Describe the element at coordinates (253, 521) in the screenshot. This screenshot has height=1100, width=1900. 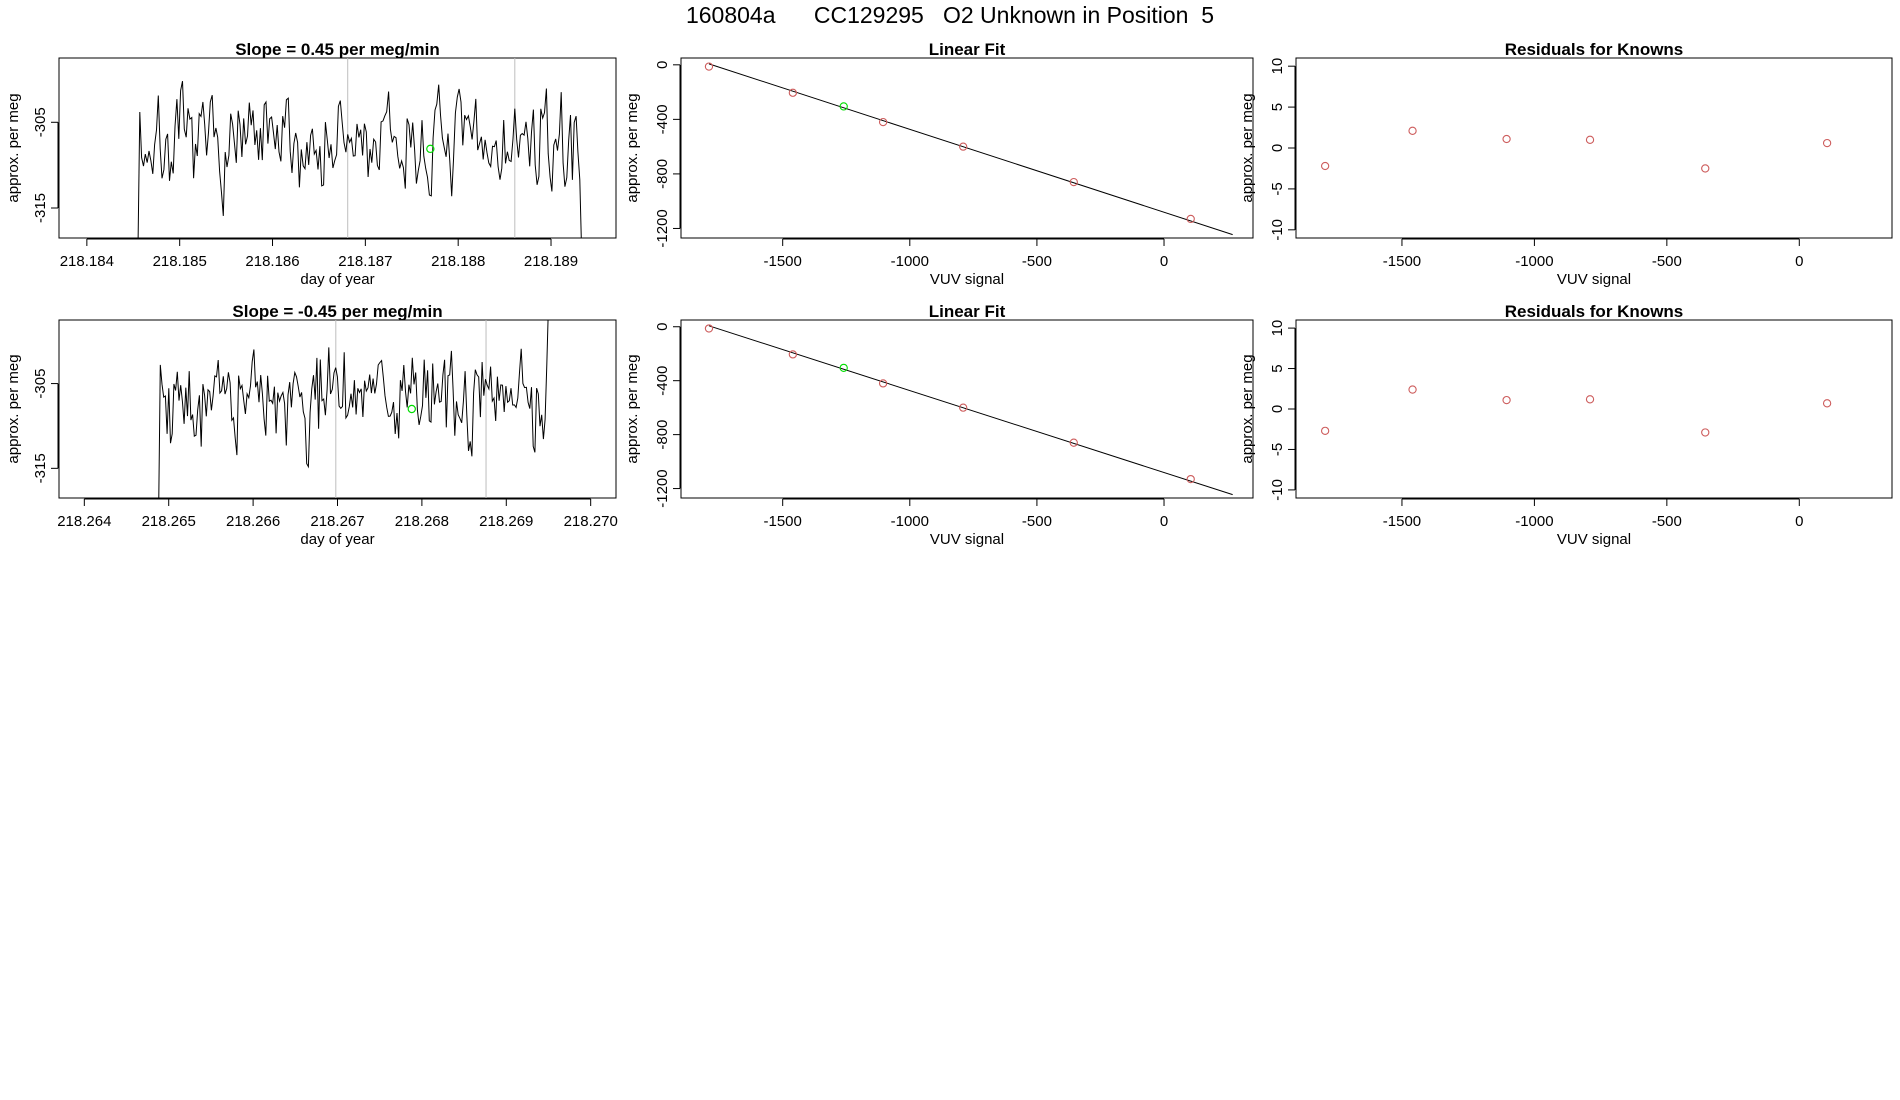
I see `x-tick-label: 218.266` at that location.